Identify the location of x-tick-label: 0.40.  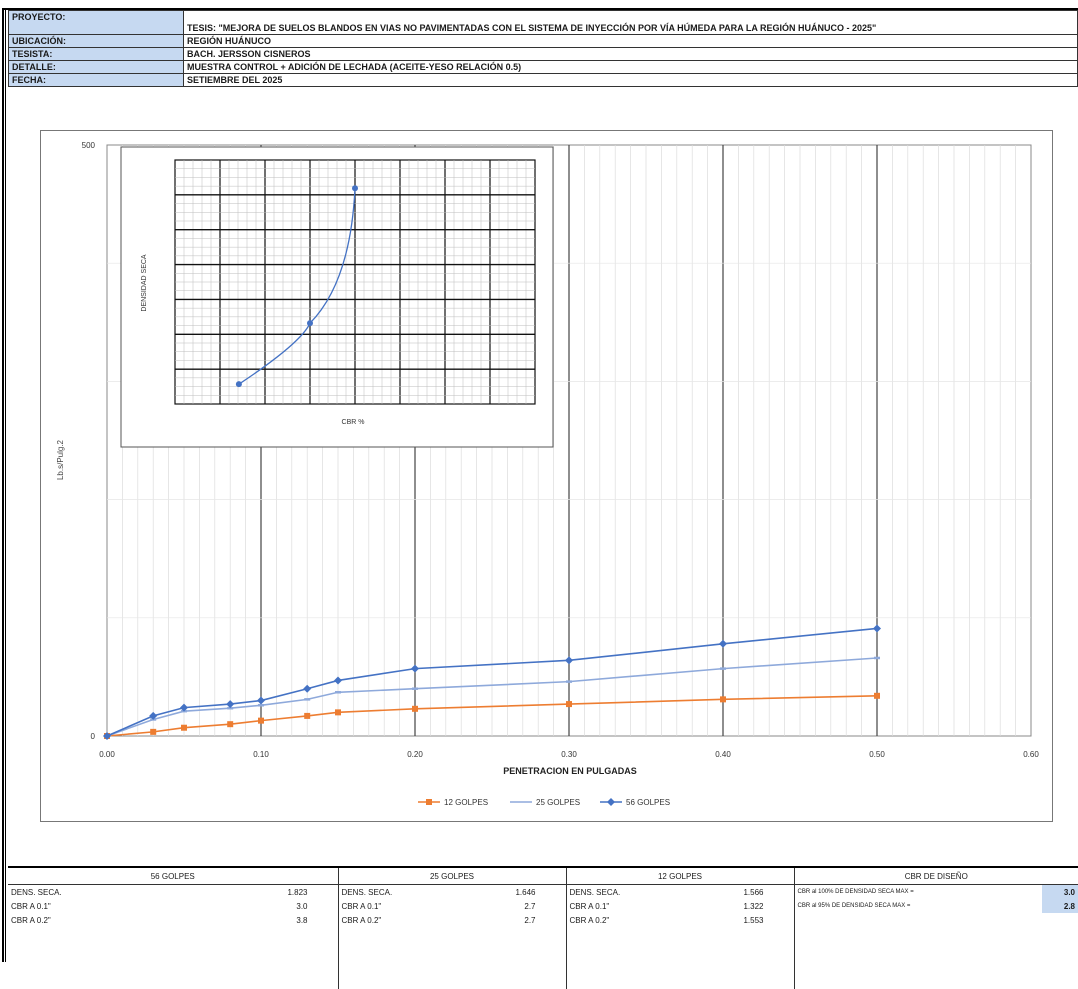
(723, 754).